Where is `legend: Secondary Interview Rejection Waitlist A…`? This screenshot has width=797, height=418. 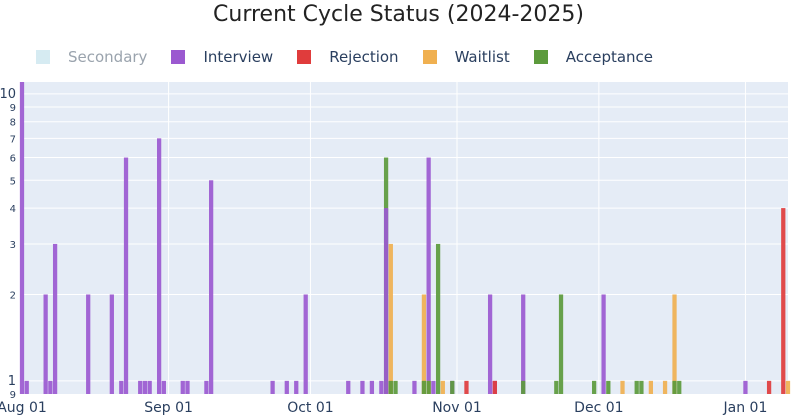 legend: Secondary Interview Rejection Waitlist A… is located at coordinates (356, 57).